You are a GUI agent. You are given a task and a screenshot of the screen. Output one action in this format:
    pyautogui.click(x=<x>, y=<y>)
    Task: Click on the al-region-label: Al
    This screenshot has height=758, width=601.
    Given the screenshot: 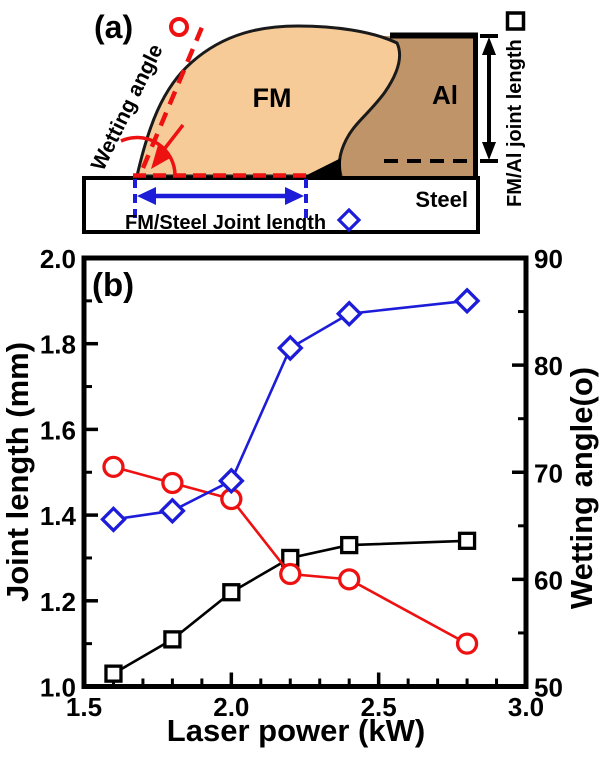 What is the action you would take?
    pyautogui.click(x=445, y=95)
    